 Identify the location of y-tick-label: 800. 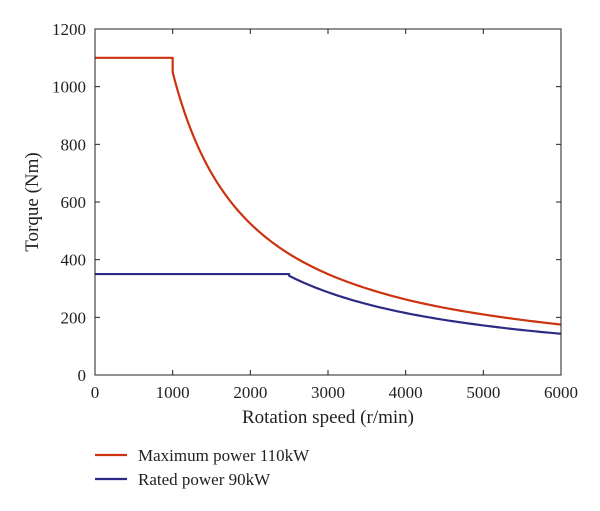
(74, 144).